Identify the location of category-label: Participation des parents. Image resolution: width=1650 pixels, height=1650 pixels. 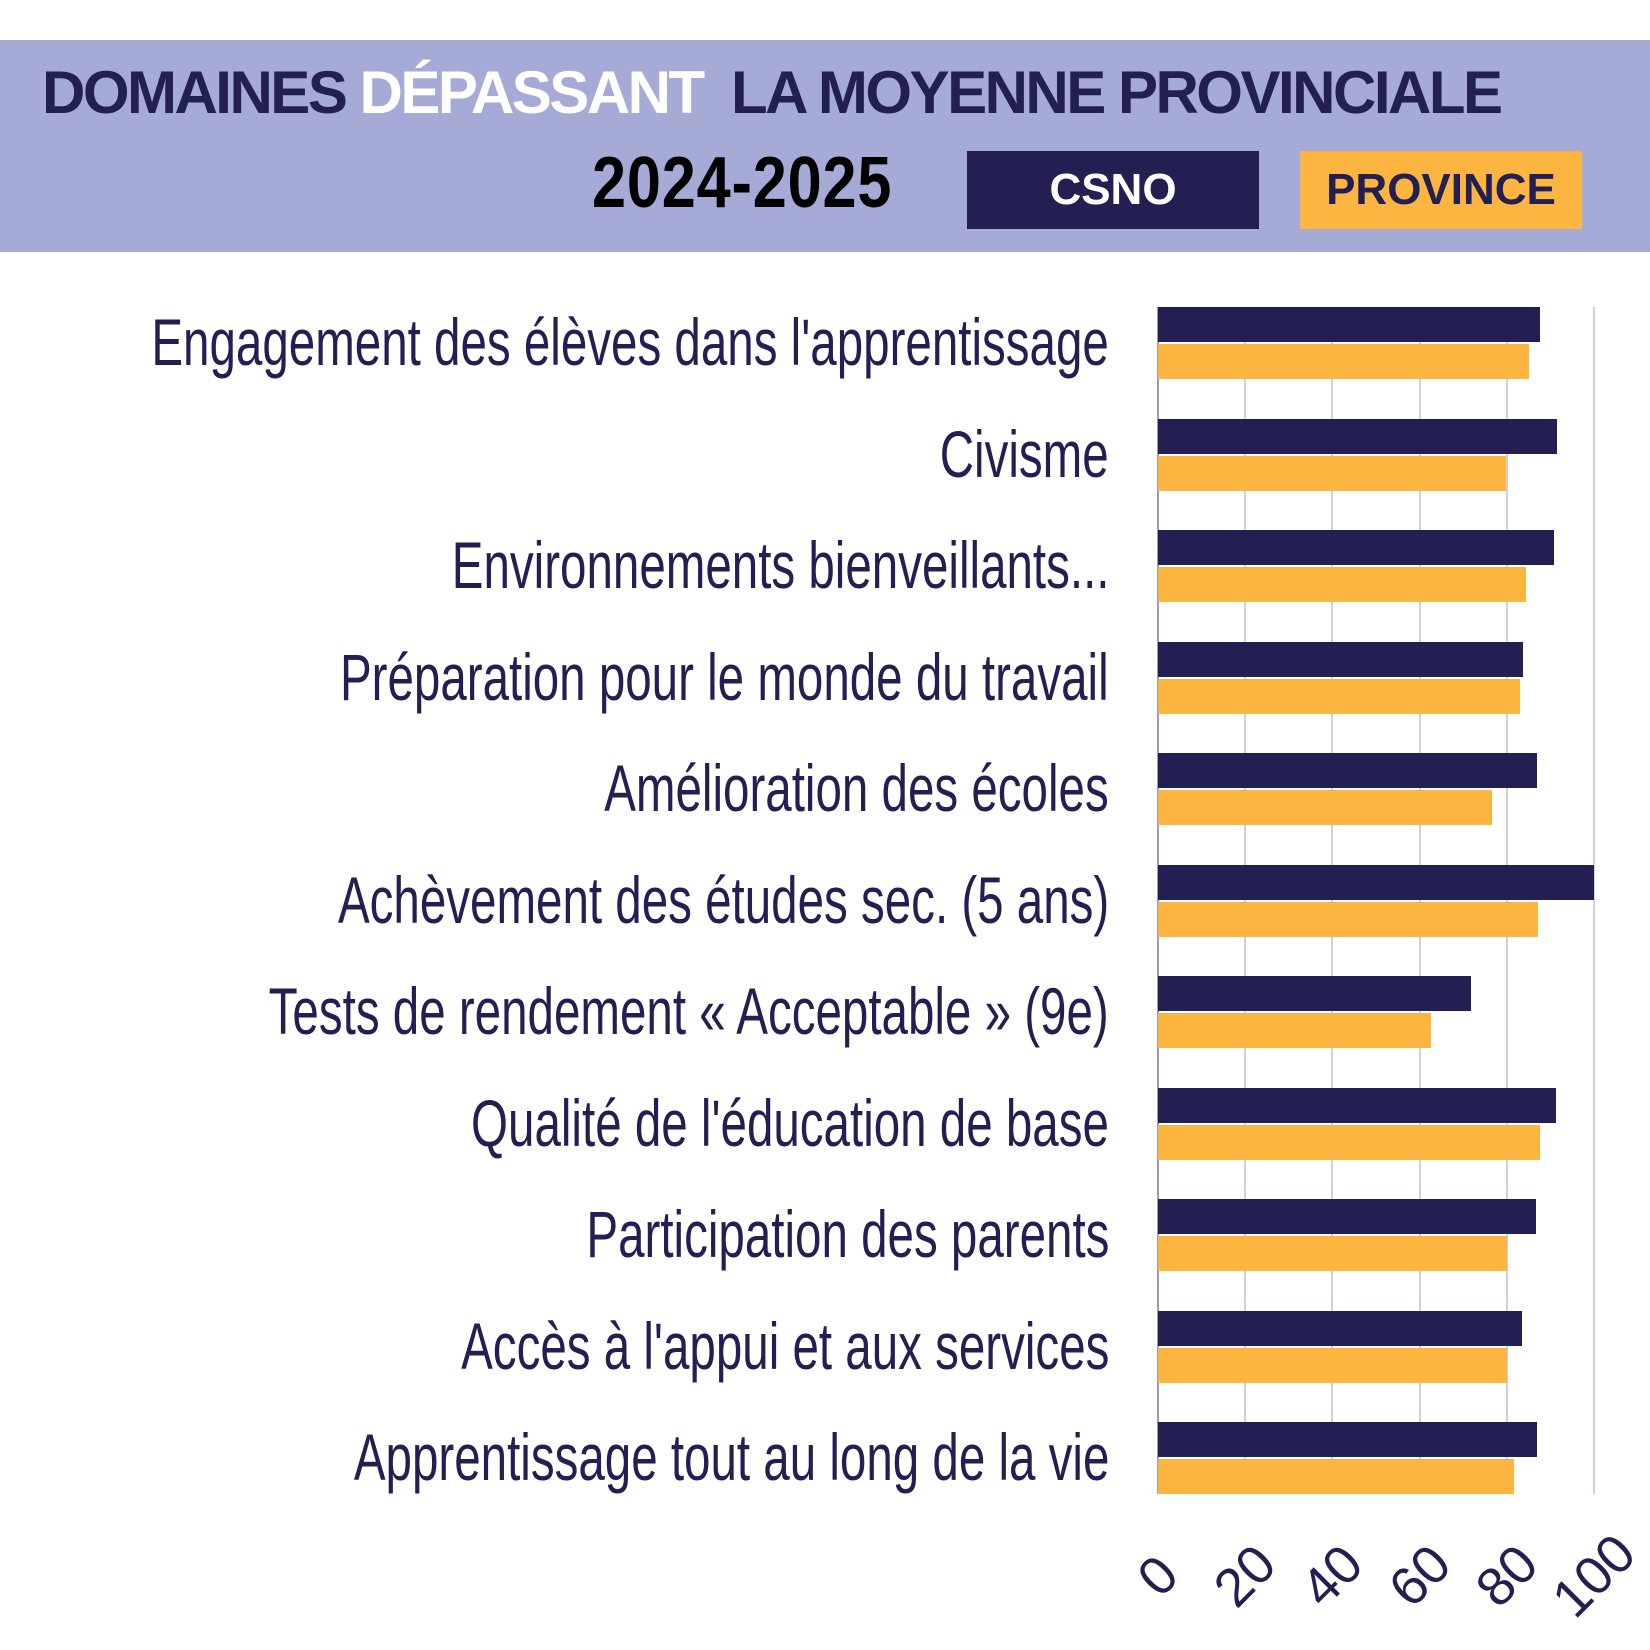
(847, 1234).